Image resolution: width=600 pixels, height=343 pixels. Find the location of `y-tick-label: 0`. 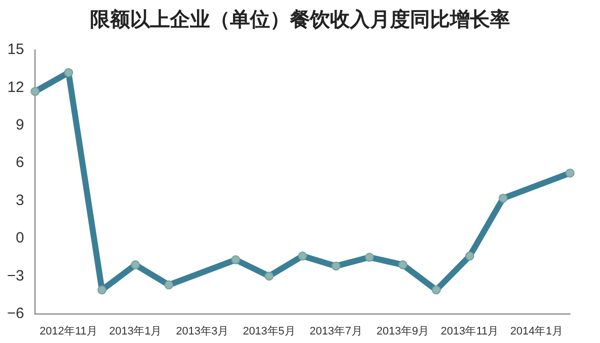

y-tick-label: 0 is located at coordinates (20, 238).